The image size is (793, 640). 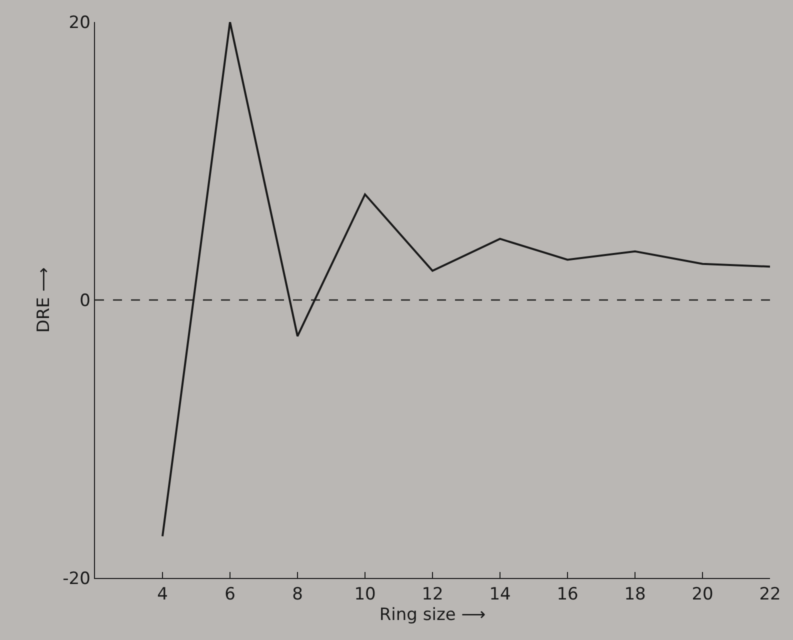 I want to click on y-tick-label: -20, so click(x=76, y=578).